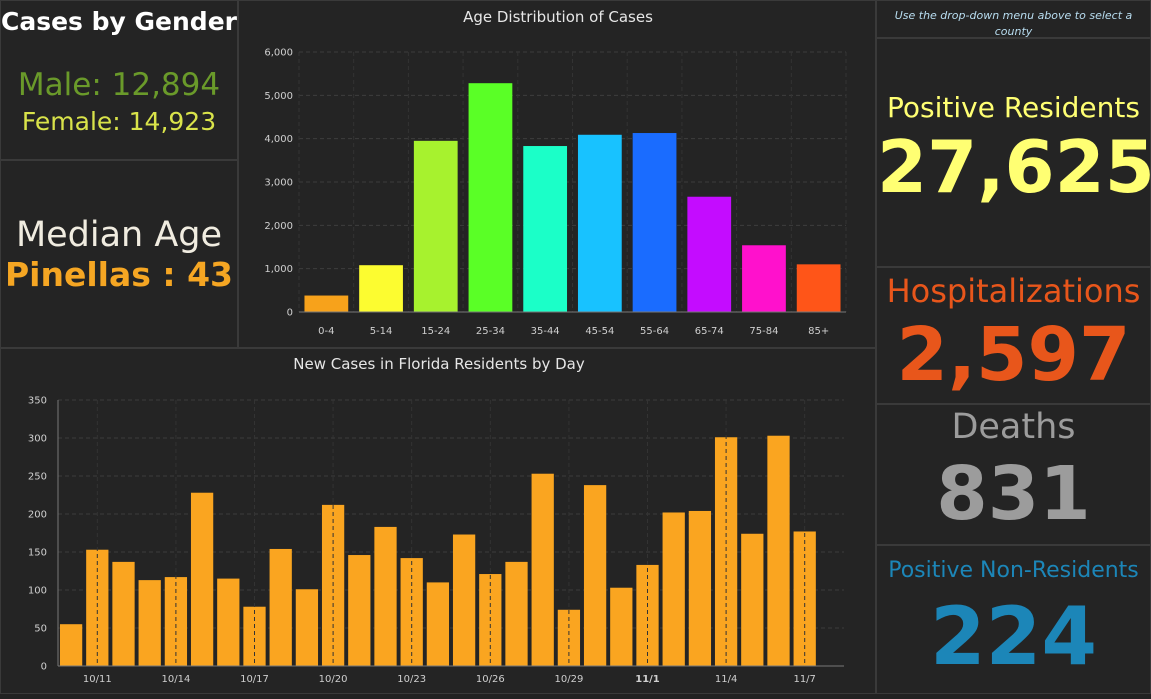 The image size is (1151, 699). Describe the element at coordinates (1013, 291) in the screenshot. I see `hospitalizations-label: Hospitalizations` at that location.